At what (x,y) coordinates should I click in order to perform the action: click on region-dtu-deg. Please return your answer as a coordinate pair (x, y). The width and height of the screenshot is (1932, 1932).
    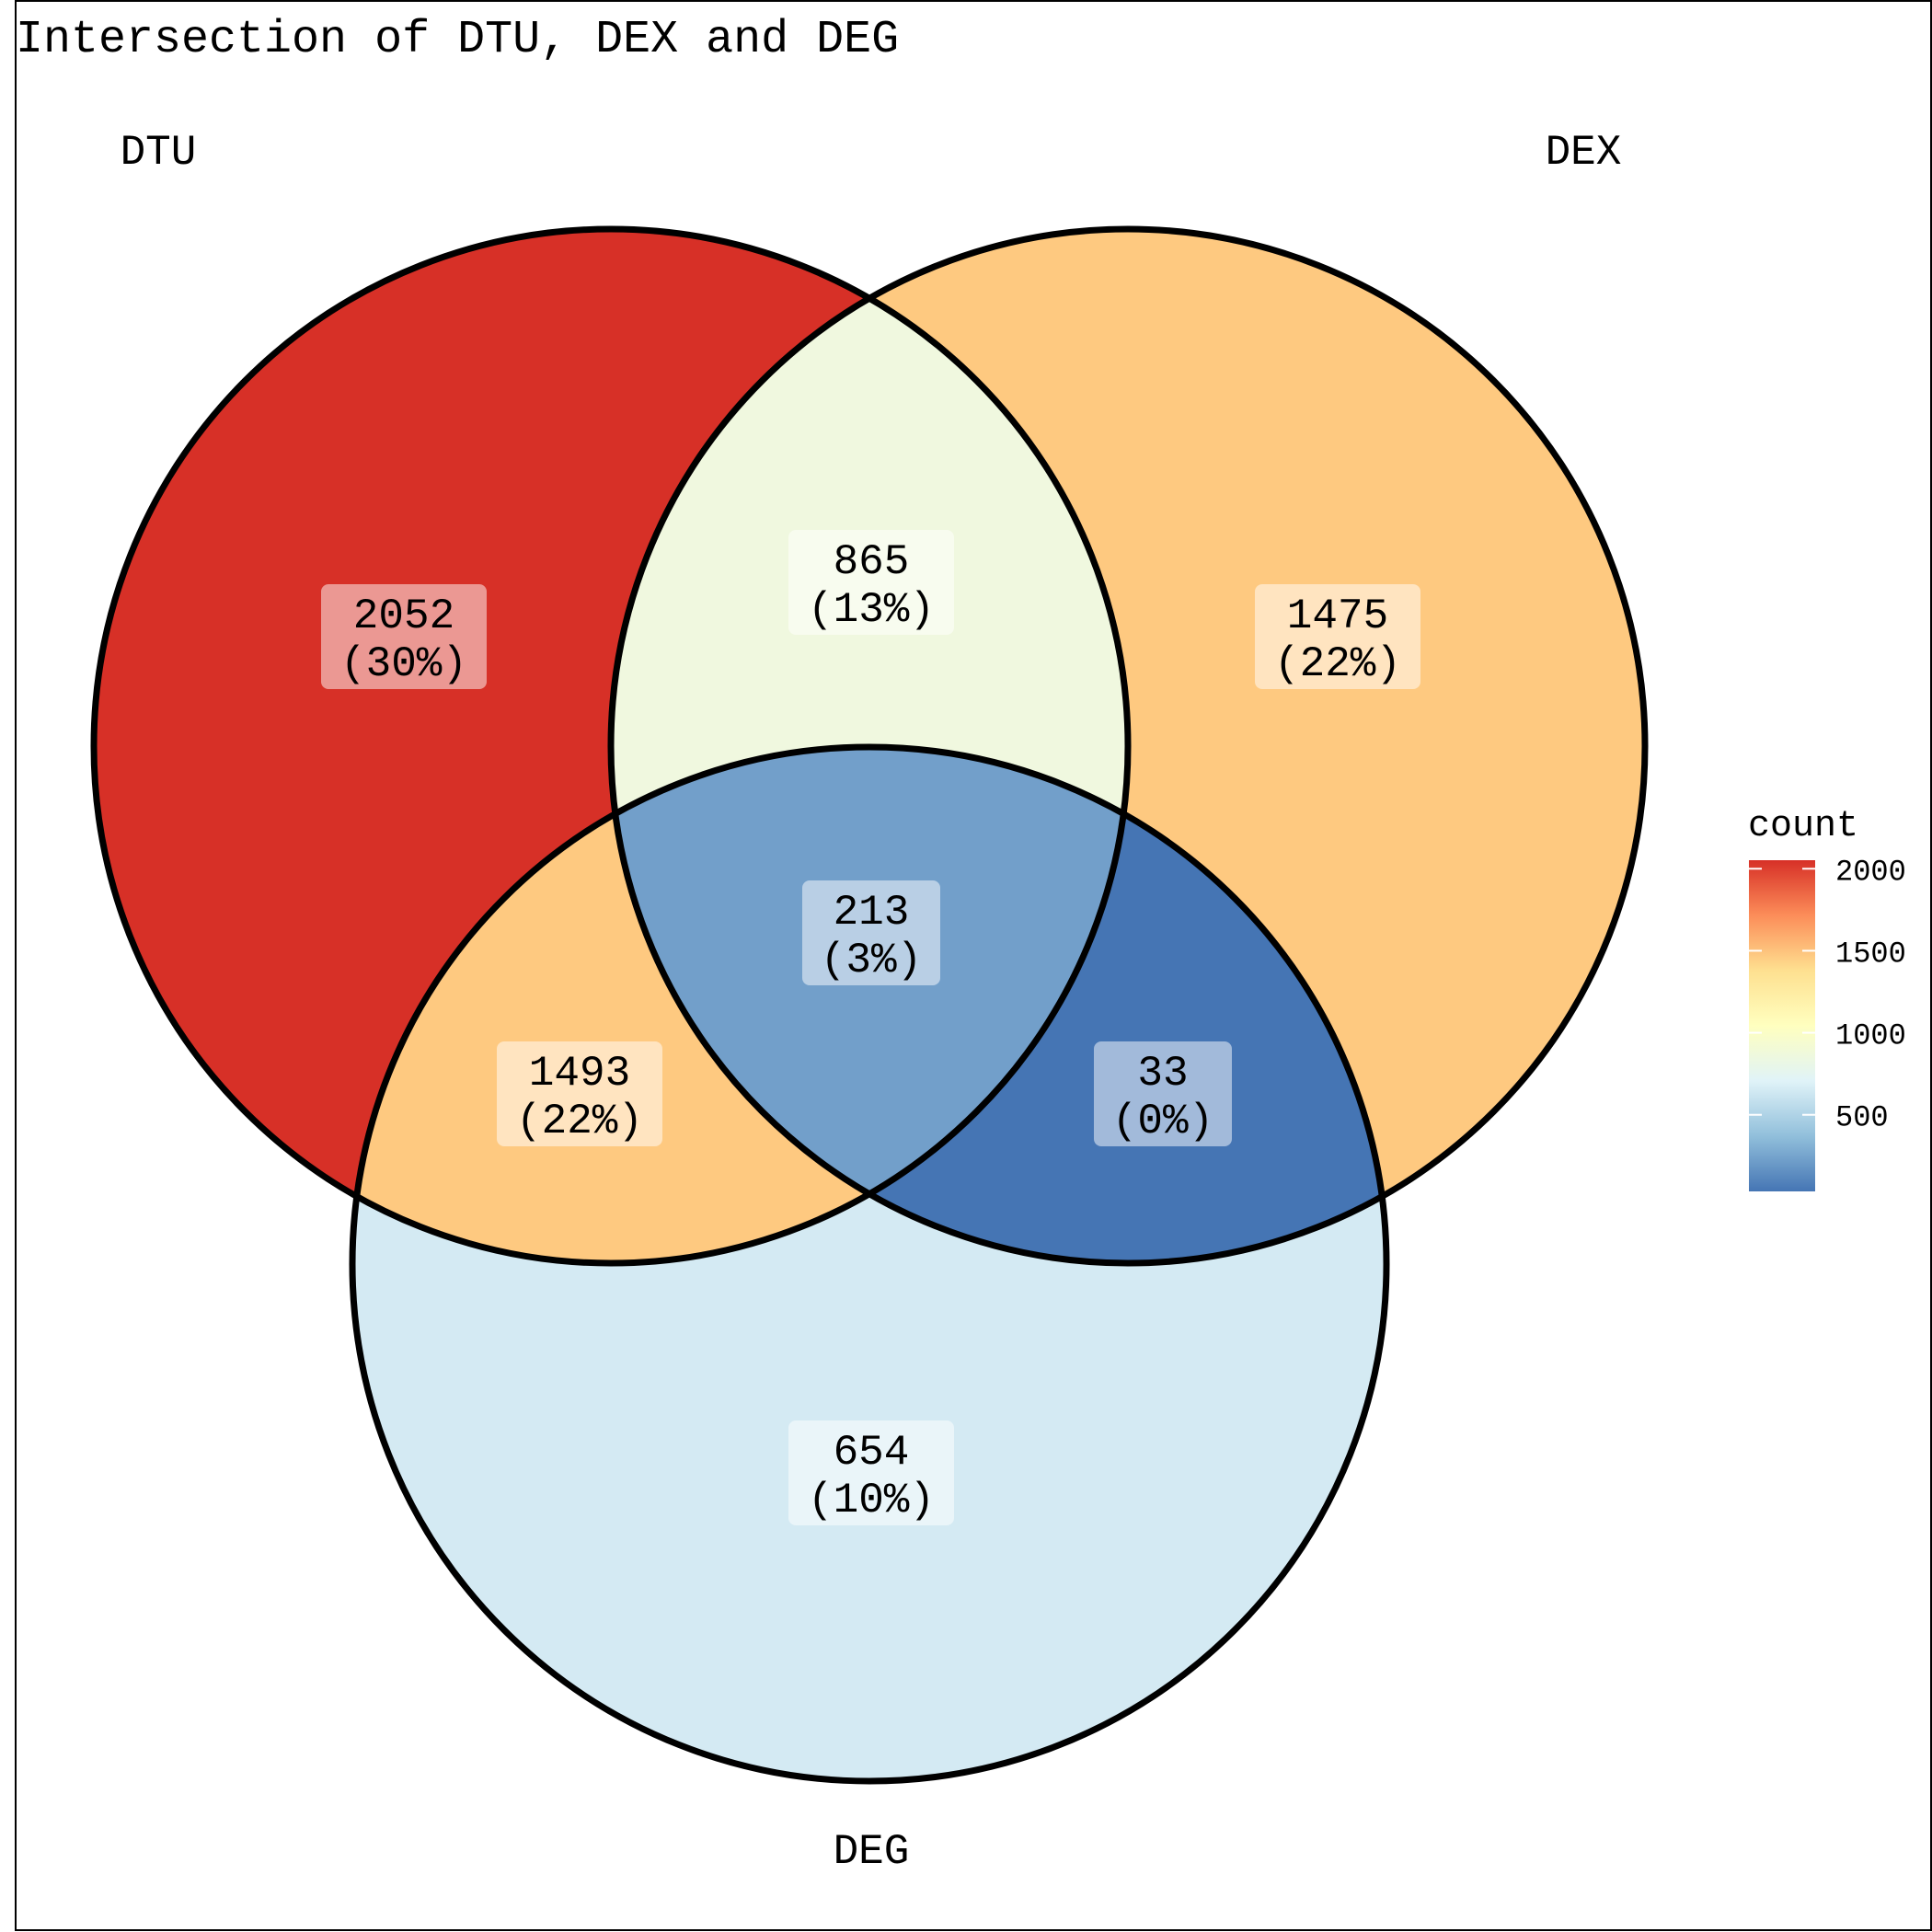
    Looking at the image, I should click on (740, 1005).